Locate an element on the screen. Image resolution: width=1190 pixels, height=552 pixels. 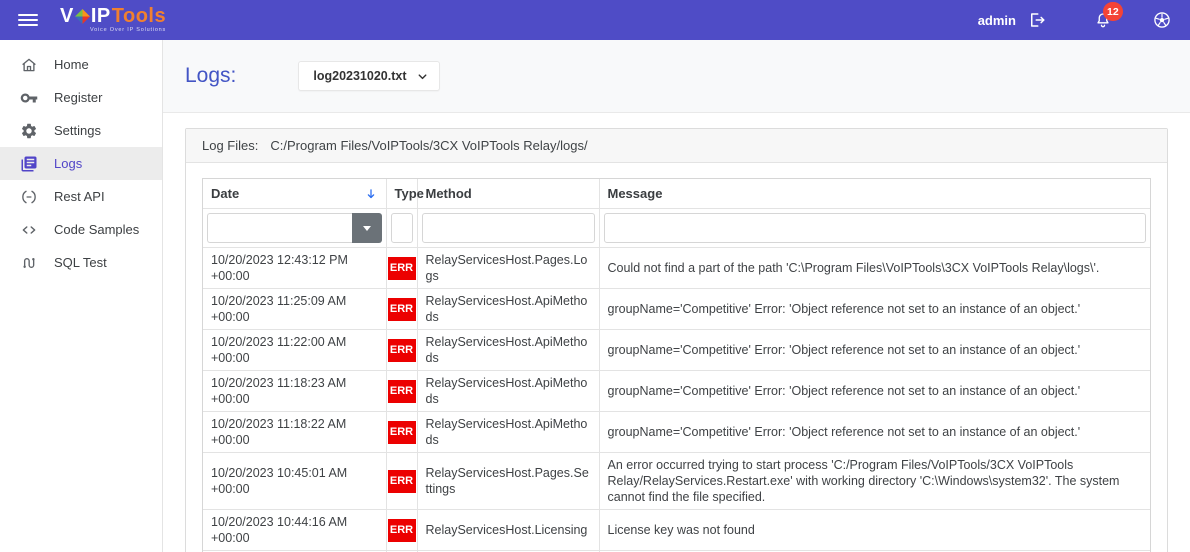
date-filter-dropdown-button is located at coordinates (366, 228).